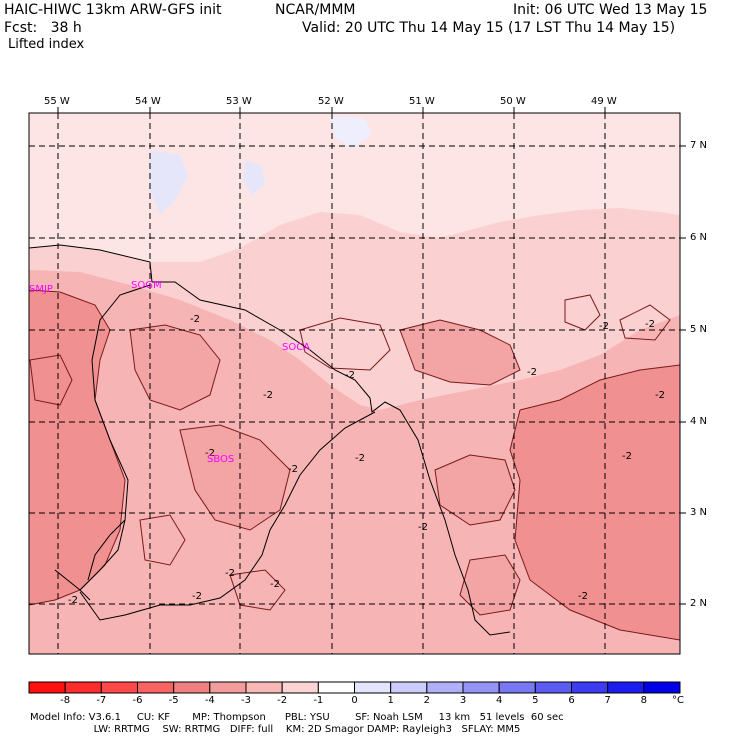 The height and width of the screenshot is (740, 740). What do you see at coordinates (699, 237) in the screenshot?
I see `lat-label-6n: 6 N` at bounding box center [699, 237].